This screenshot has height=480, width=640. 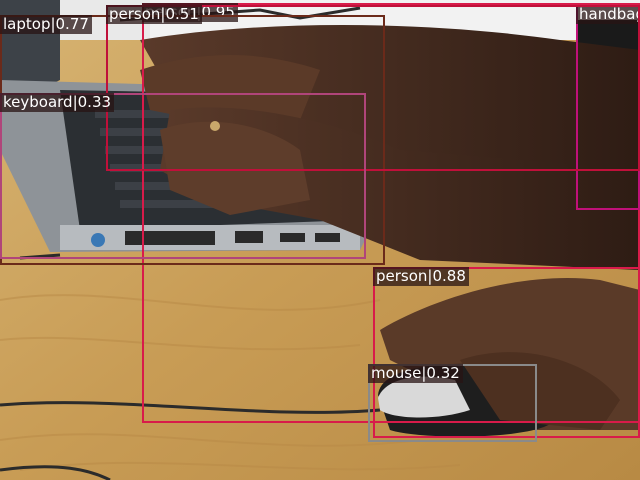 I want to click on detection-label-handbag: handbag, so click(x=608, y=14).